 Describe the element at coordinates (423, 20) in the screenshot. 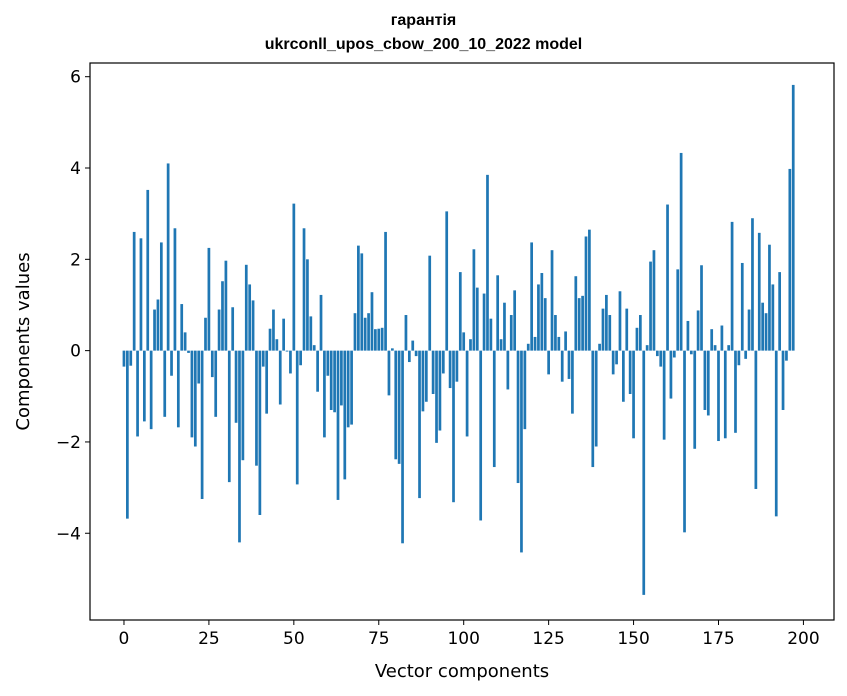

I see `chart-title: гарантія` at that location.